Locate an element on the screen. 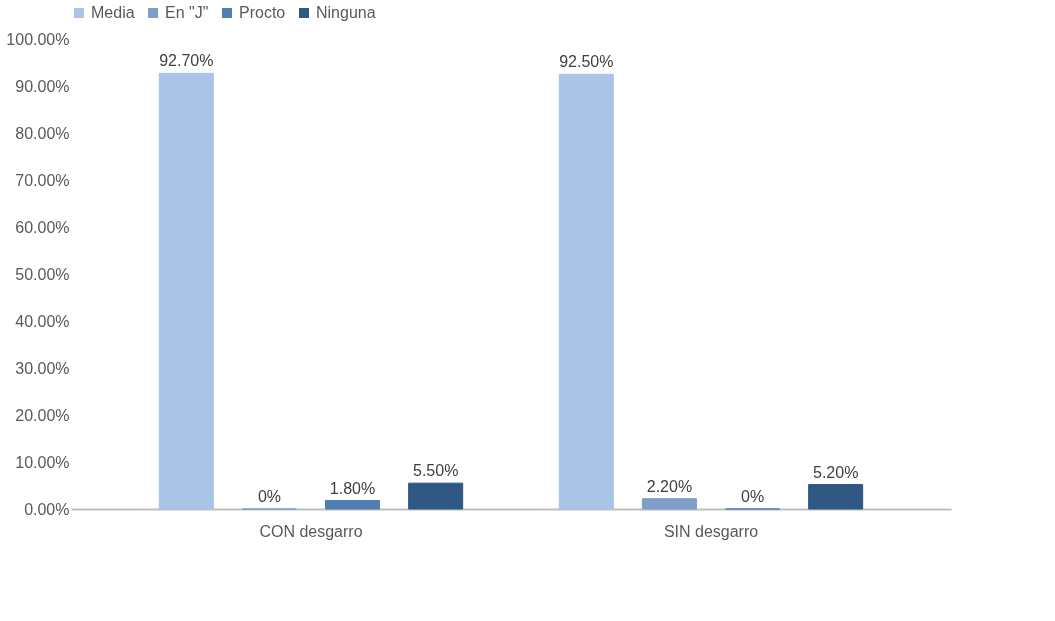 The width and height of the screenshot is (1055, 621). legend-label: En "J" is located at coordinates (187, 12).